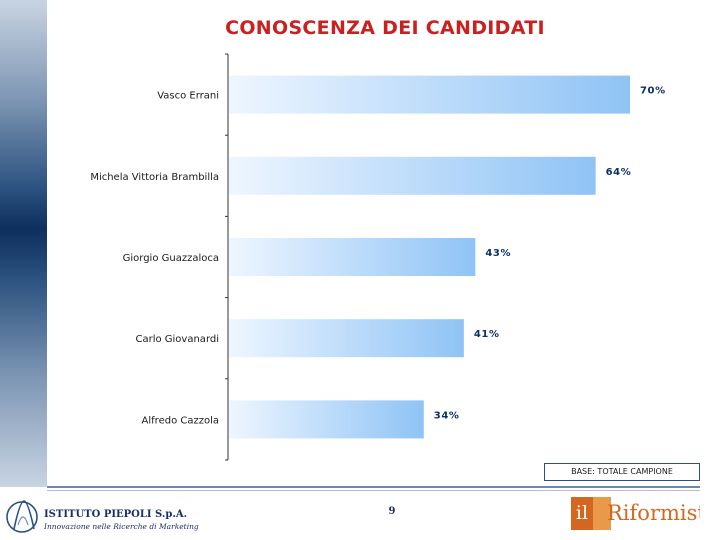 The width and height of the screenshot is (720, 540). Describe the element at coordinates (154, 177) in the screenshot. I see `category-label: Michela Vittoria Brambilla` at that location.